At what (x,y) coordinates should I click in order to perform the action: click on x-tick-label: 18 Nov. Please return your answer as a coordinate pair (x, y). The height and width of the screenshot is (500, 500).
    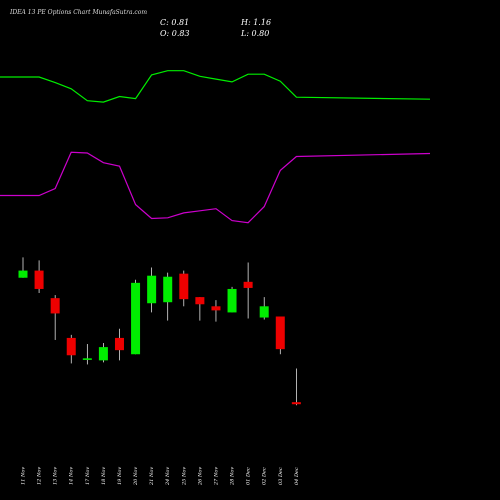
    Looking at the image, I should click on (104, 476).